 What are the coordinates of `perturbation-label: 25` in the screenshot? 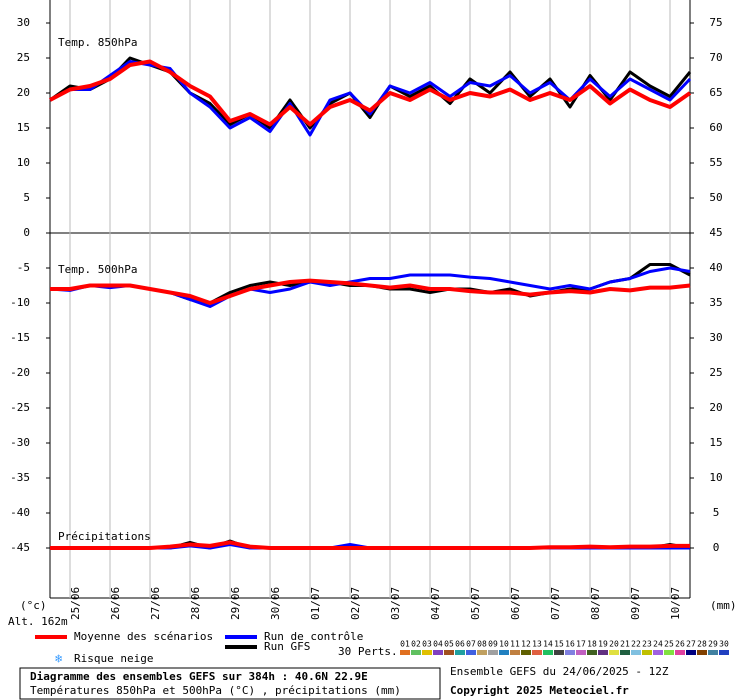 It's located at (669, 644).